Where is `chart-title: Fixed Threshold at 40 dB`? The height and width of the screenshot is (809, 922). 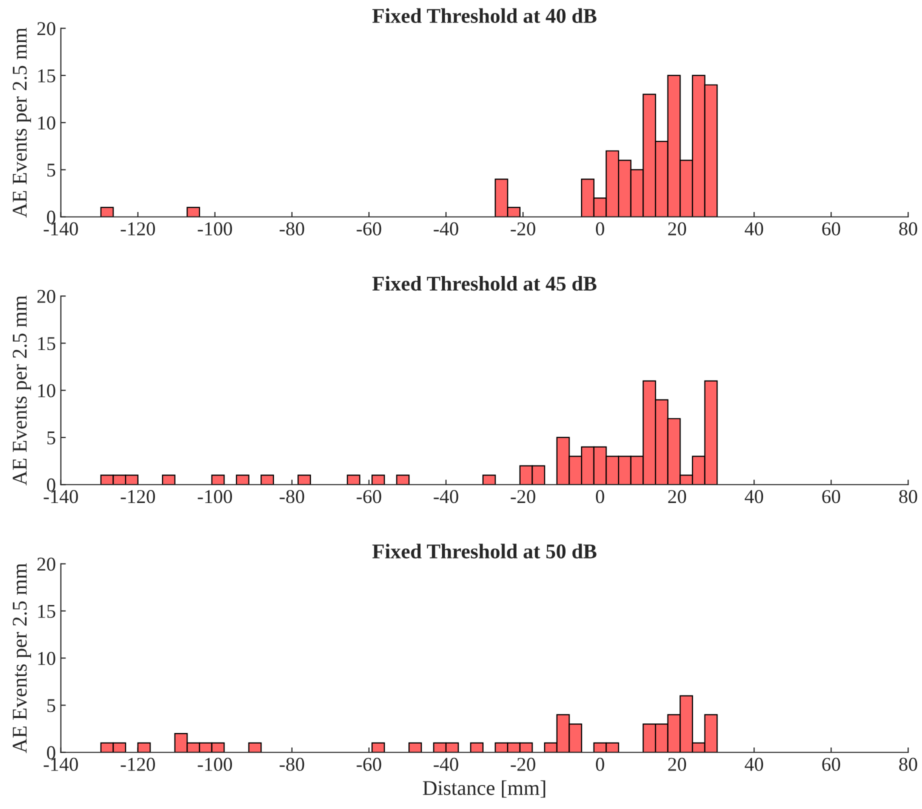
chart-title: Fixed Threshold at 40 dB is located at coordinates (484, 15).